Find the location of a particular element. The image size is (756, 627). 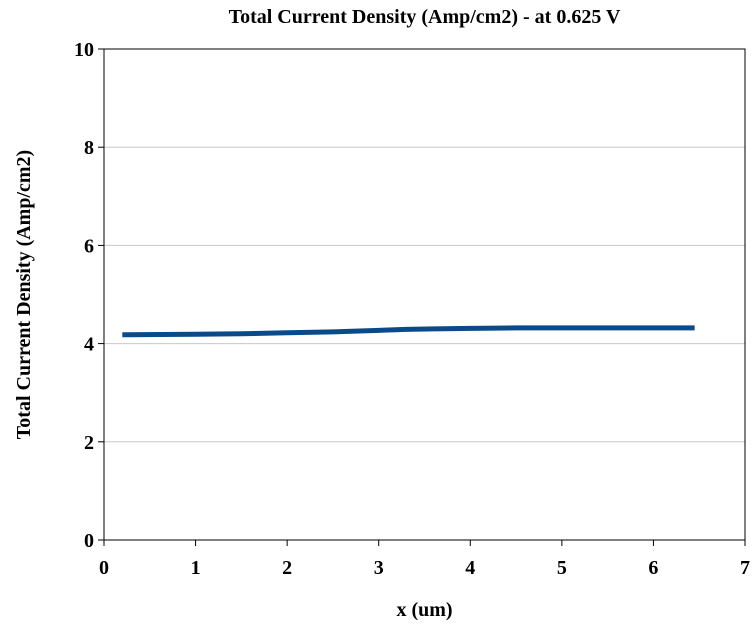

y-axis-ticks: 0 2 4 6 8 10 is located at coordinates (89, 295).